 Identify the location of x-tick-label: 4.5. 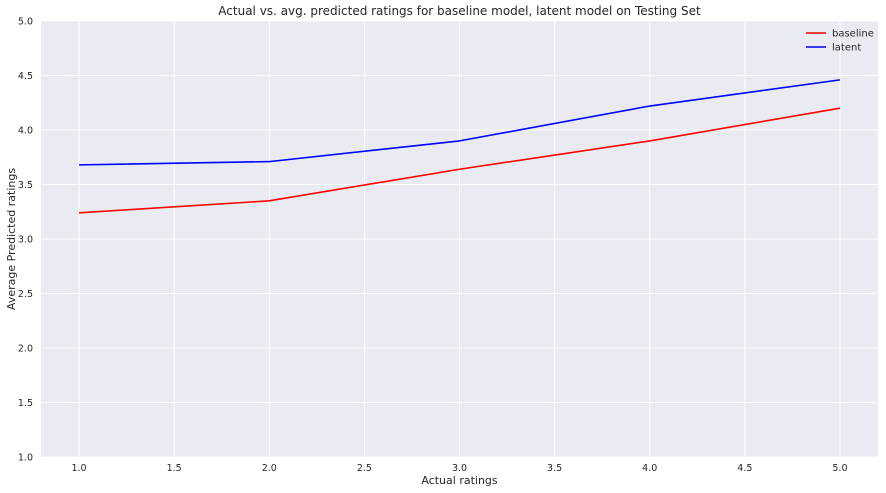
(744, 468).